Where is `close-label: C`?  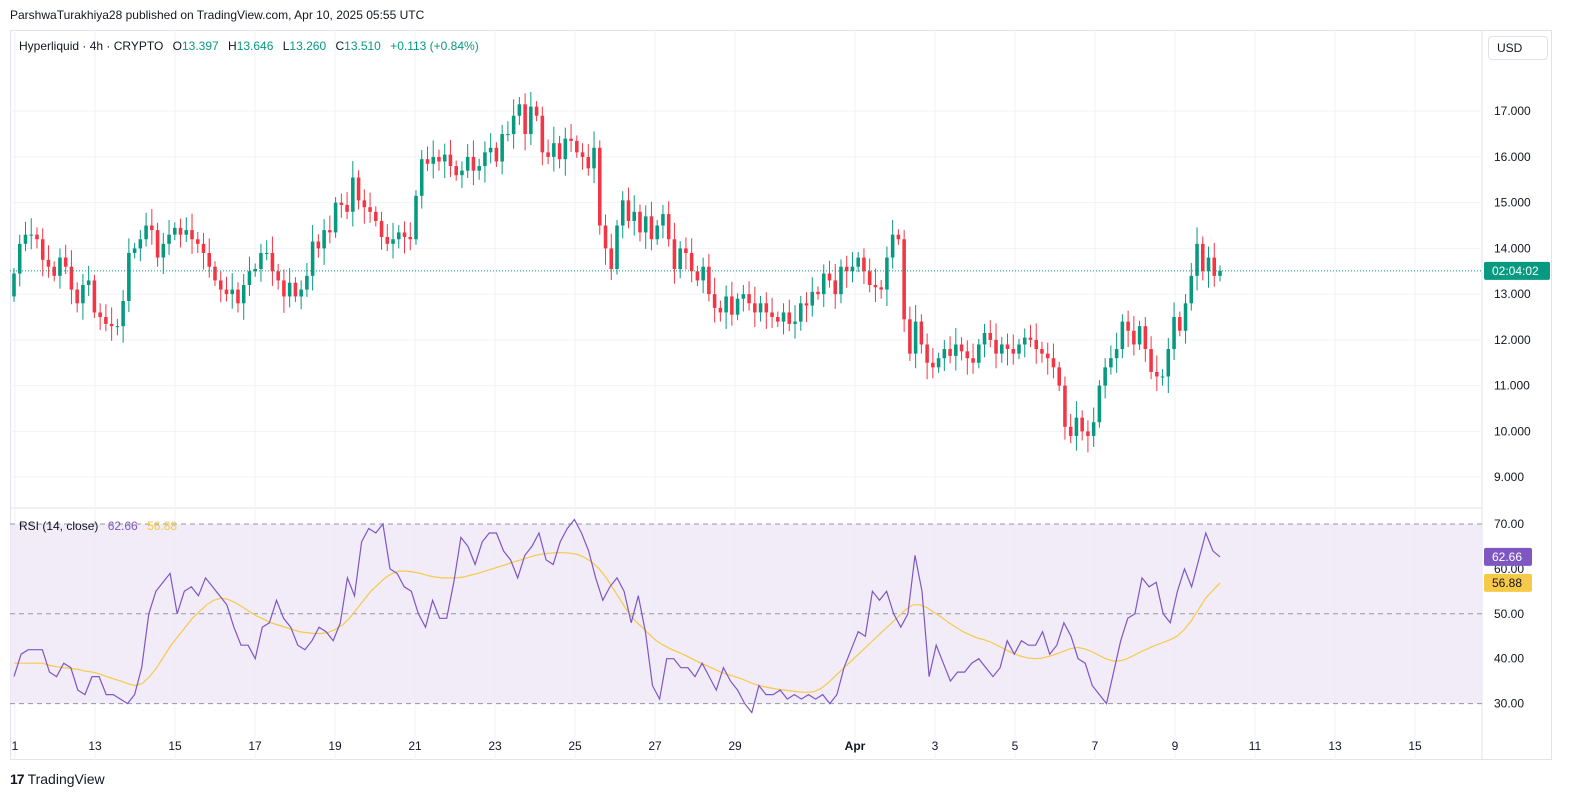 close-label: C is located at coordinates (340, 46).